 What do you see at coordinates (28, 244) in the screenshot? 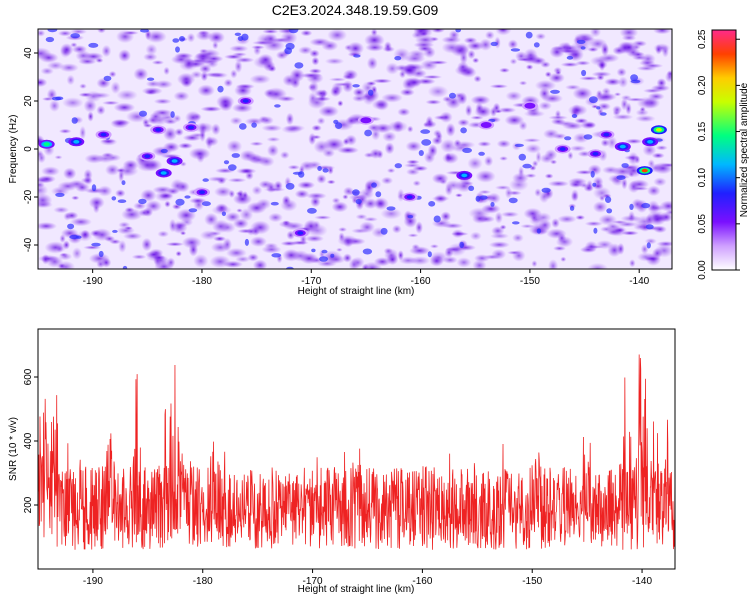
I see `top-y-tick-label: -40` at bounding box center [28, 244].